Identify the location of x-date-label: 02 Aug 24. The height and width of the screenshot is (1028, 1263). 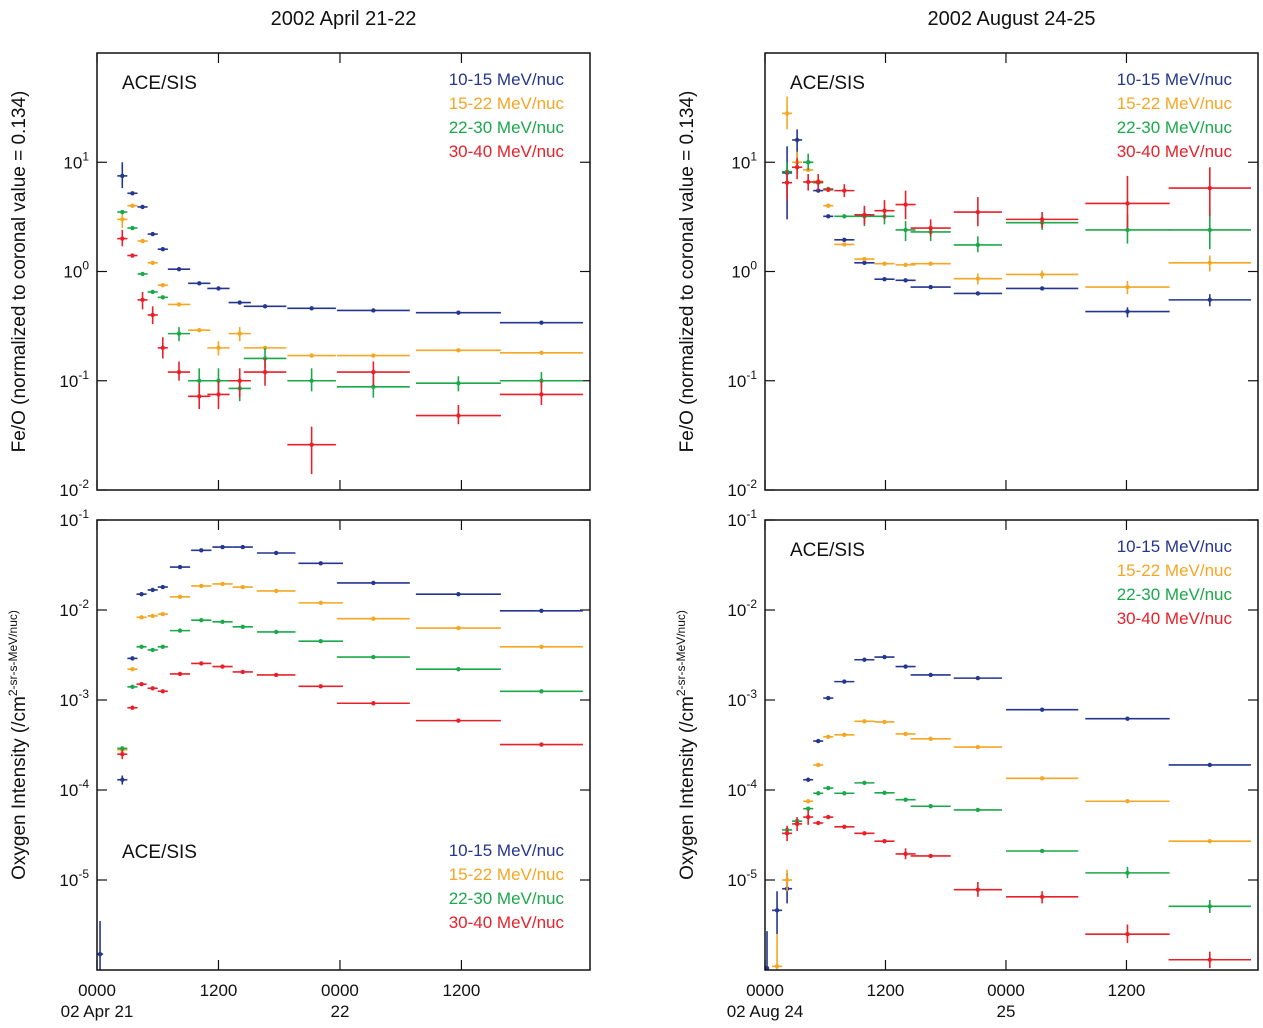
(765, 1011).